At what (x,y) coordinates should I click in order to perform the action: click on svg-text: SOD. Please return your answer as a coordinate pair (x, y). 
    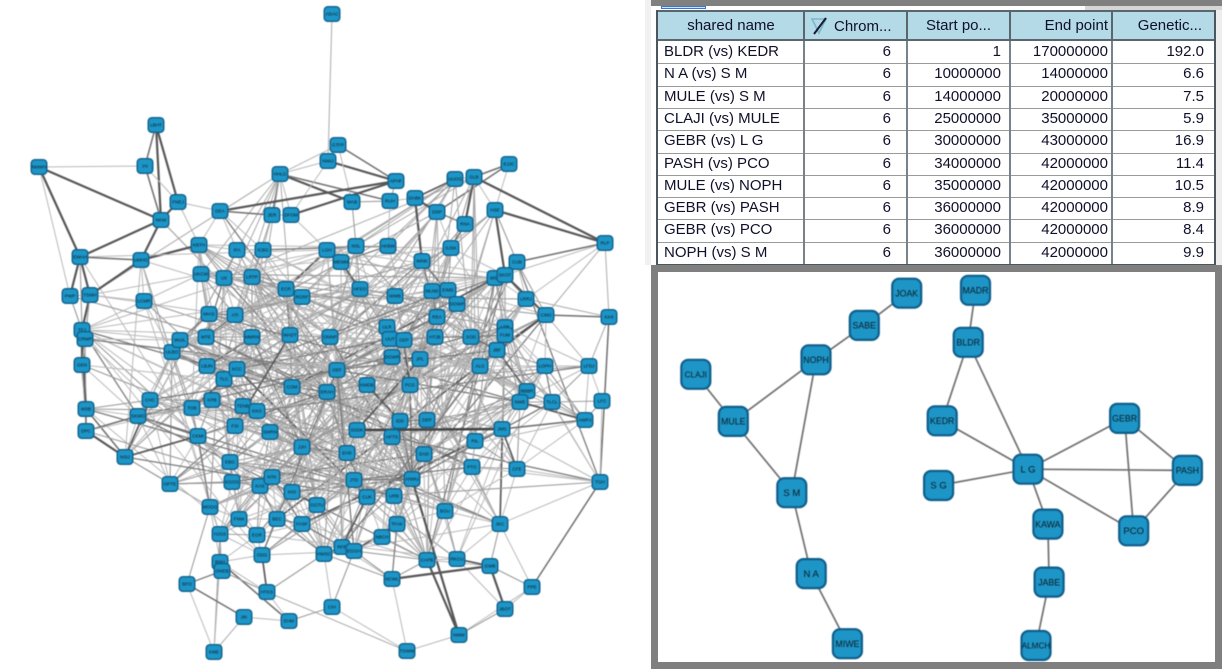
    Looking at the image, I should click on (471, 337).